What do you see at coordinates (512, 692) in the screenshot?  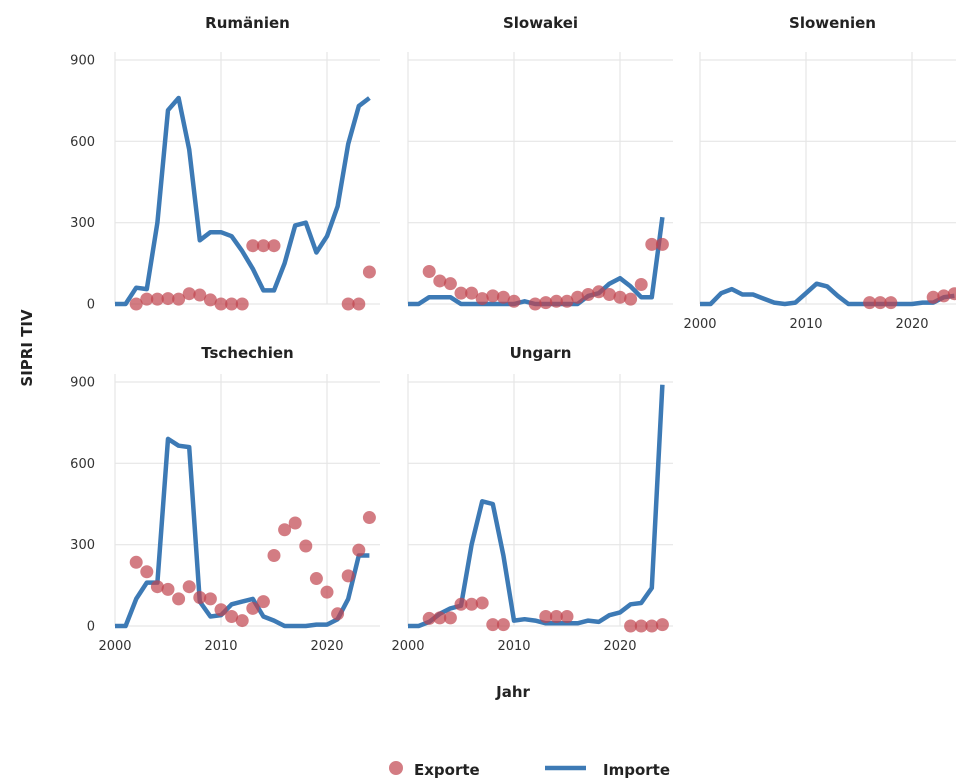 I see `x-axis-title: Jahr` at bounding box center [512, 692].